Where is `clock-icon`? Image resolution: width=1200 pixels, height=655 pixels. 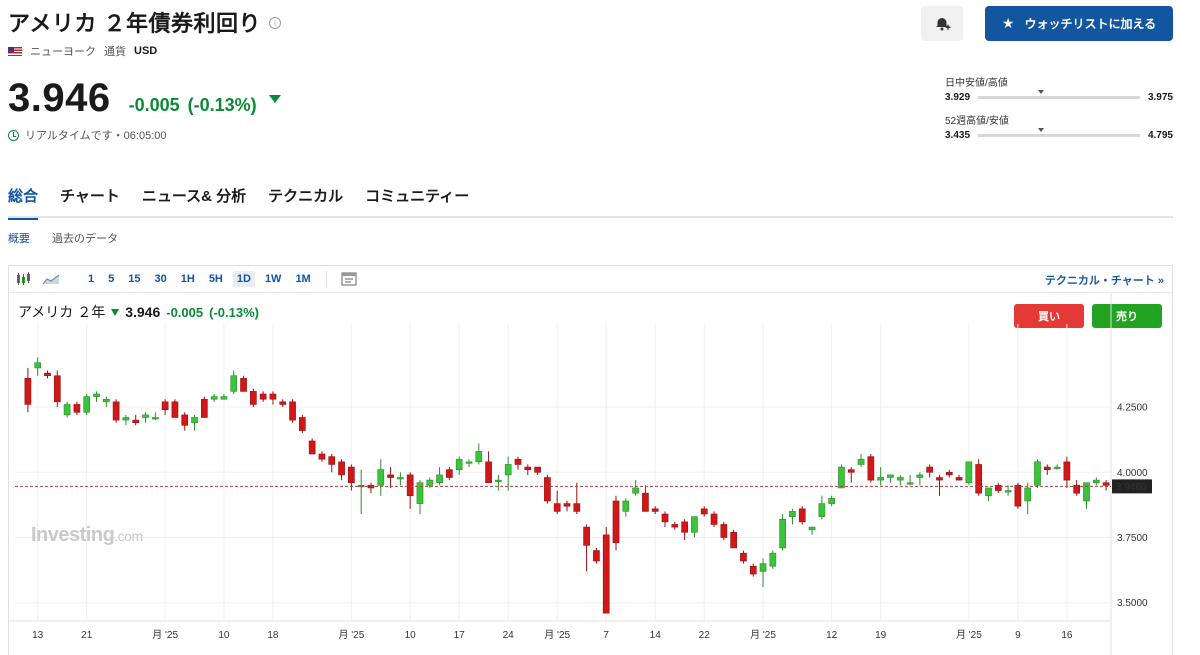
clock-icon is located at coordinates (13, 135).